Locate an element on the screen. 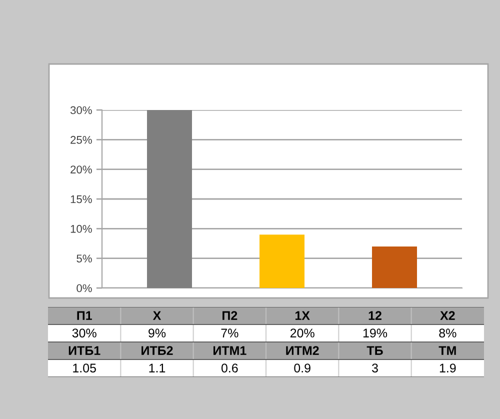  y-tick-label: 25% is located at coordinates (81, 140).